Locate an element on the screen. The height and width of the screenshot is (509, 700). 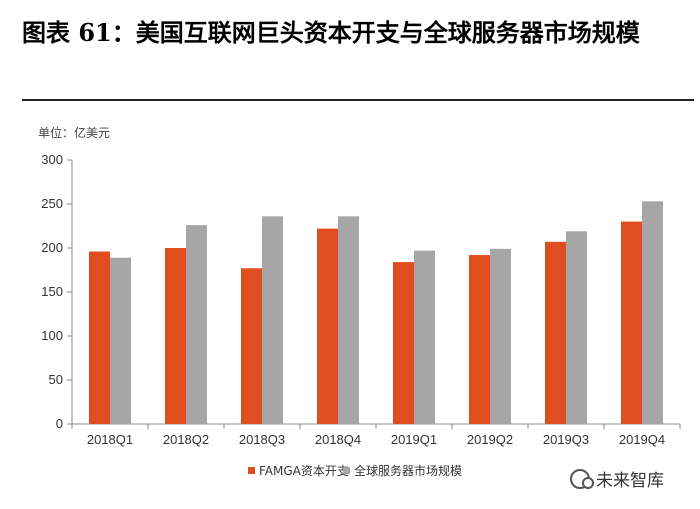
chart-title: 图表 61：美国互联网巨头资本开支与全球服务器市场规模 is located at coordinates (331, 32).